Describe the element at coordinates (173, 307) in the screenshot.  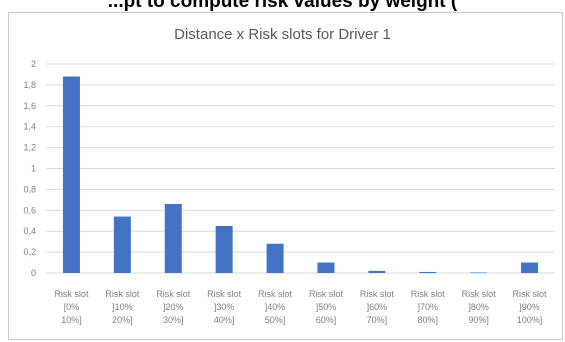
I see `category-label: Risk slot]20% 30%]` at that location.